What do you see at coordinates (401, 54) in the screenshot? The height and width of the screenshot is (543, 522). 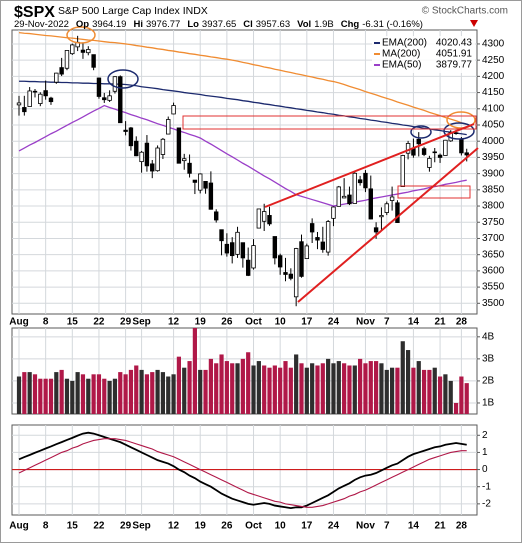 I see `legend-label: MA(200)` at bounding box center [401, 54].